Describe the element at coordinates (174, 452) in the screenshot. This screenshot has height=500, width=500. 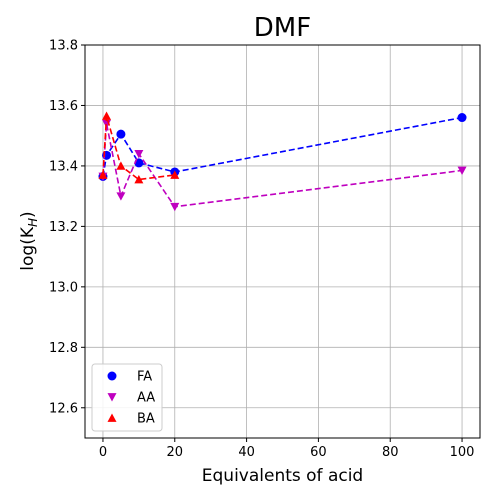
I see `x-tick-label: 20` at that location.